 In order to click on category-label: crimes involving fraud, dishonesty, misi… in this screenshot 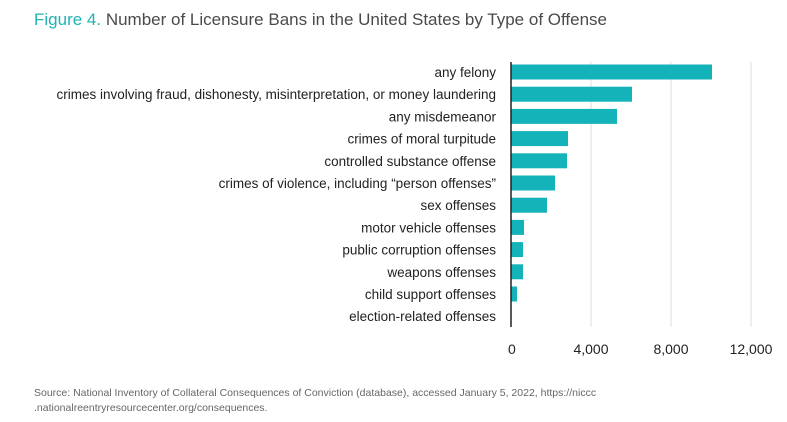, I will do `click(276, 94)`.